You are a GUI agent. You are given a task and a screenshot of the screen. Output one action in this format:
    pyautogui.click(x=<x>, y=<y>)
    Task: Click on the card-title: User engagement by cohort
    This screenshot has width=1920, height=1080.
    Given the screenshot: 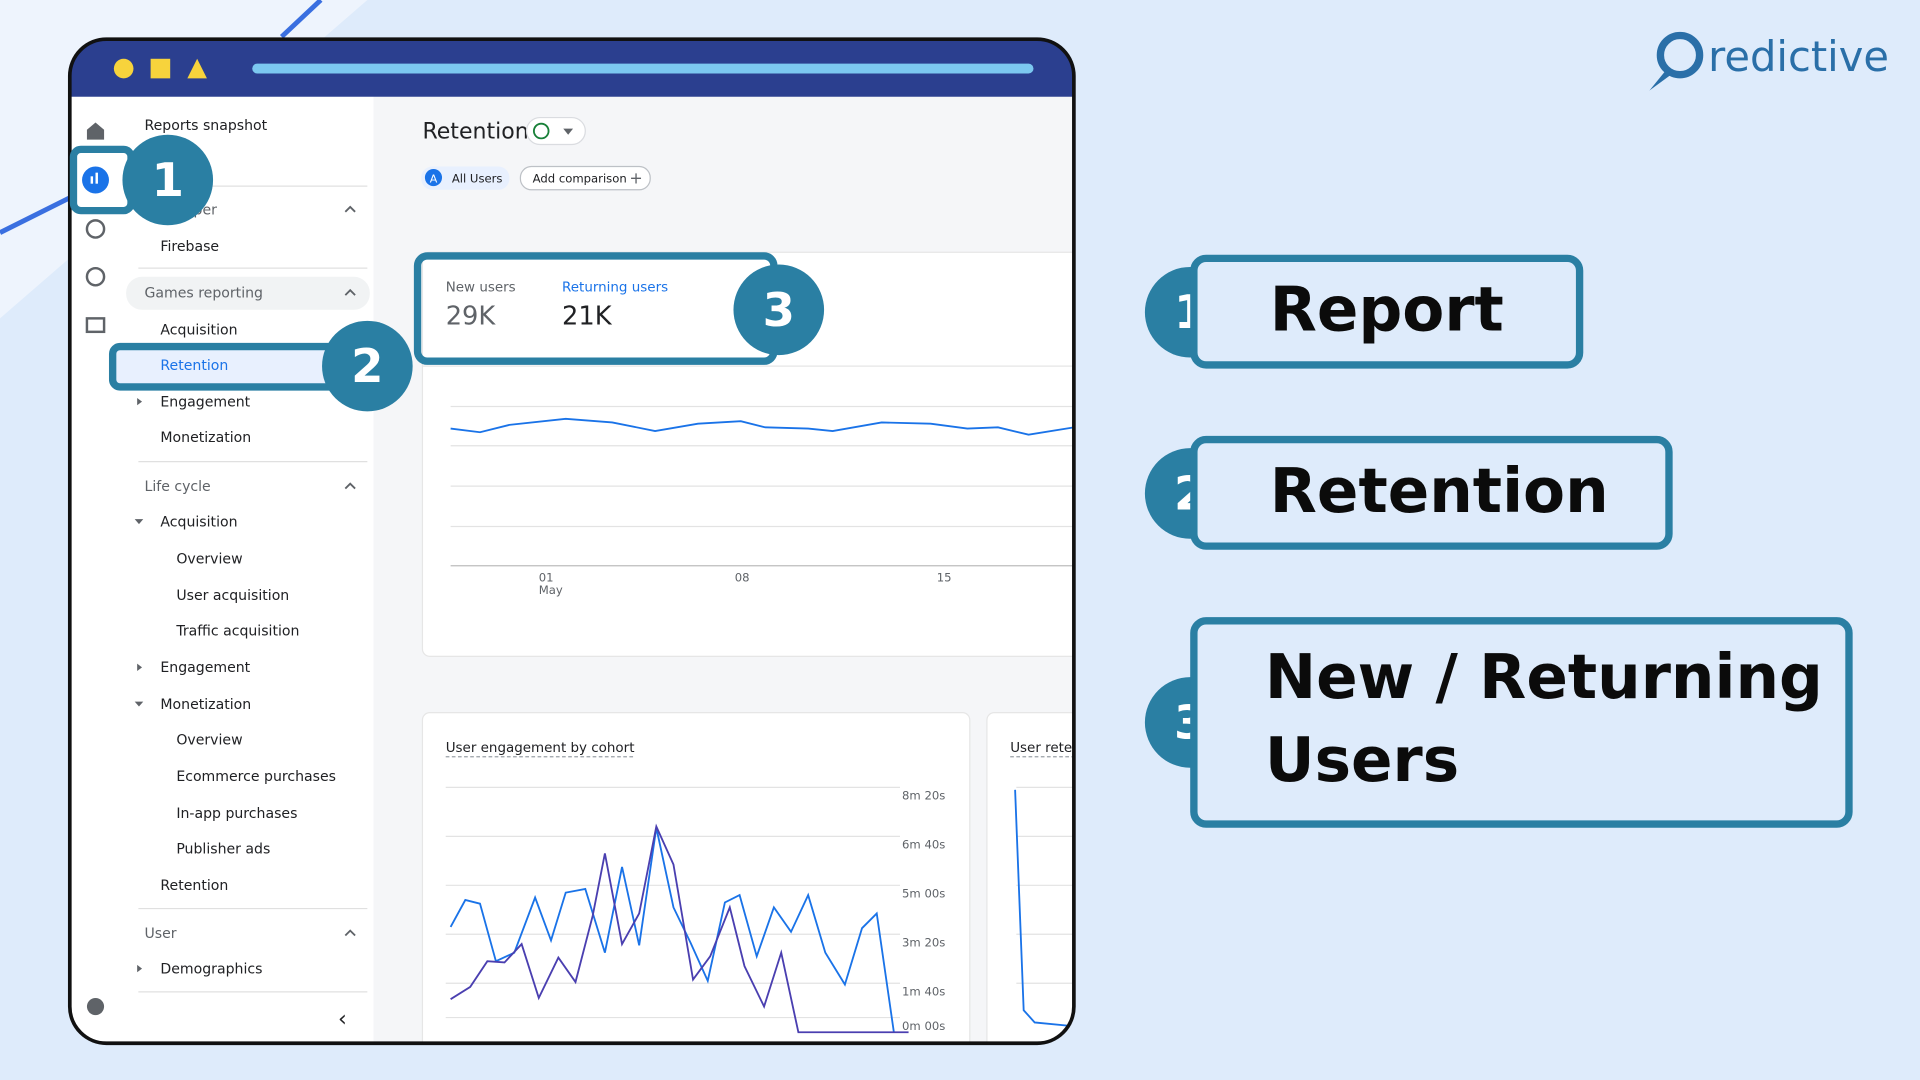 What is the action you would take?
    pyautogui.click(x=540, y=748)
    